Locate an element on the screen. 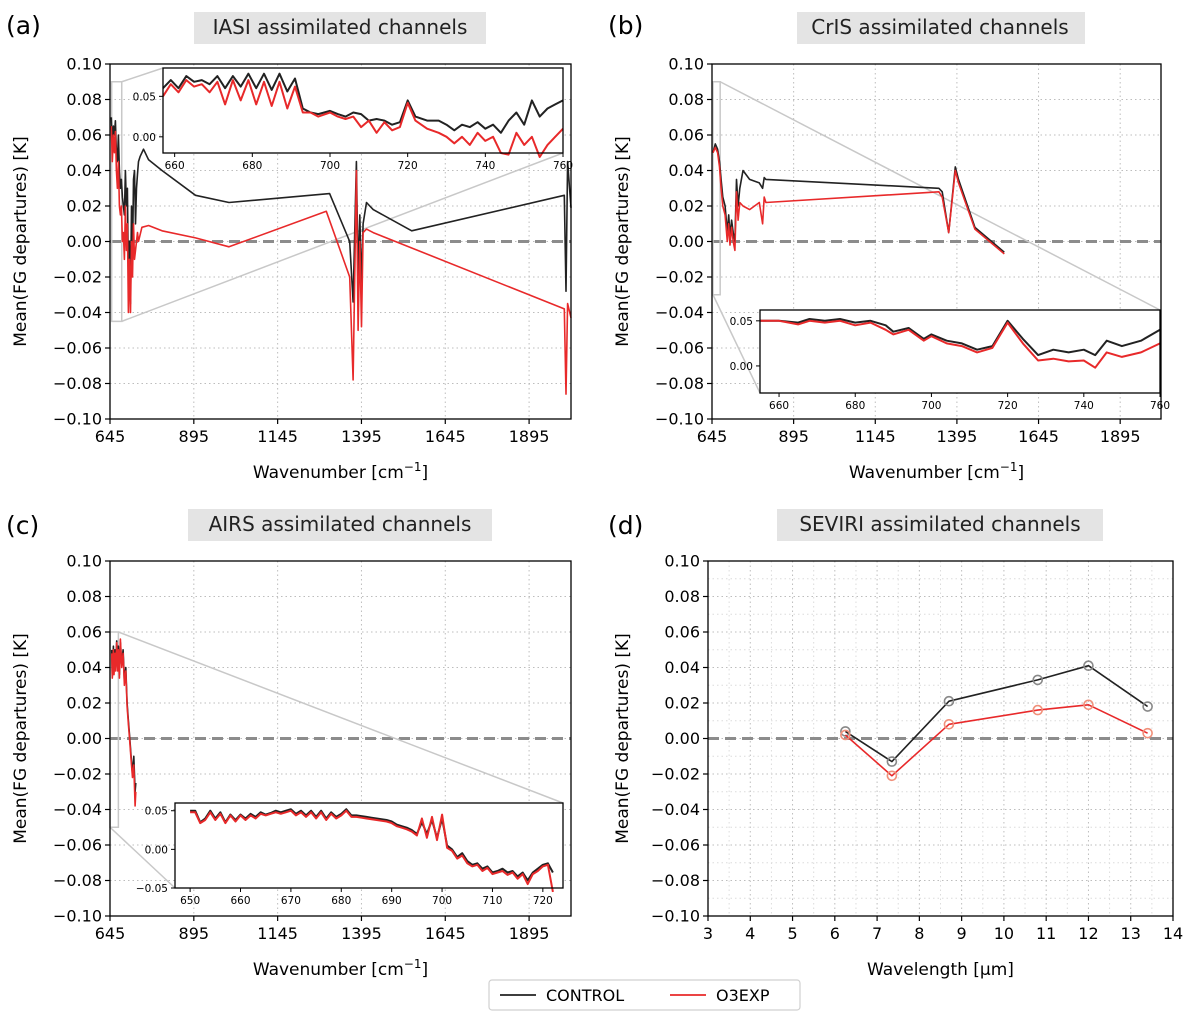  title-background is located at coordinates (940, 525).